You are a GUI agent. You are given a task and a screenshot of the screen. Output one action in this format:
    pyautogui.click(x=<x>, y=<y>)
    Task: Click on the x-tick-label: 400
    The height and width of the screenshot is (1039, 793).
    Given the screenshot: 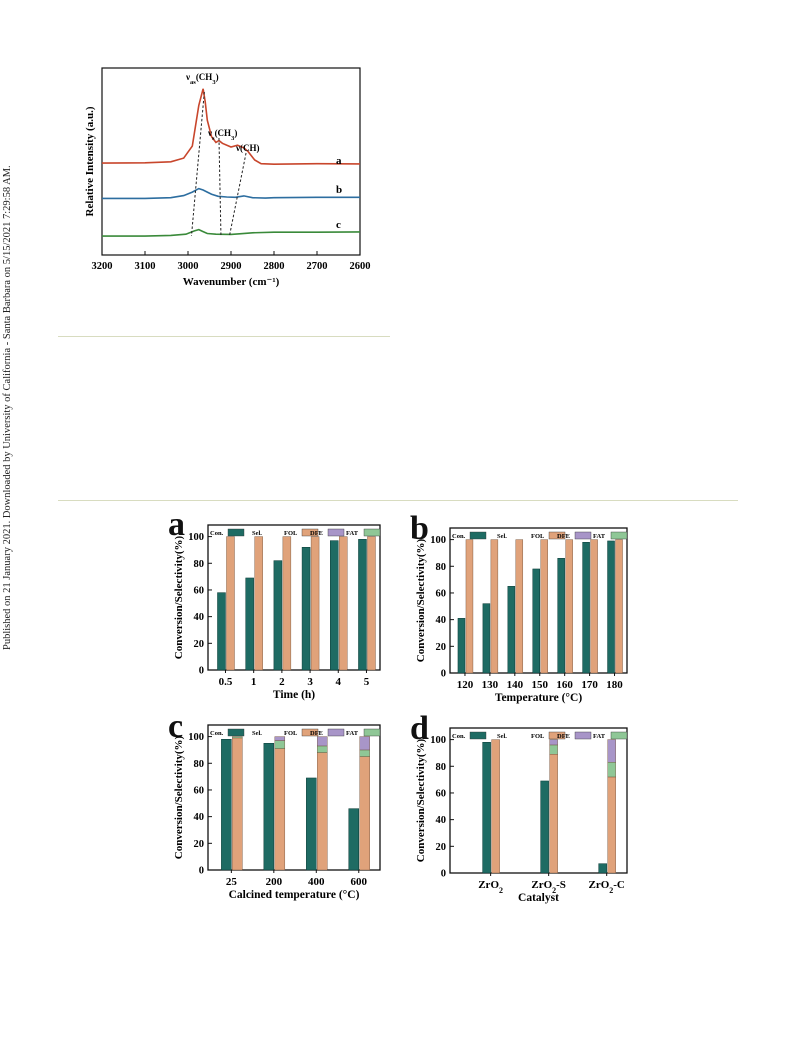 What is the action you would take?
    pyautogui.click(x=316, y=882)
    